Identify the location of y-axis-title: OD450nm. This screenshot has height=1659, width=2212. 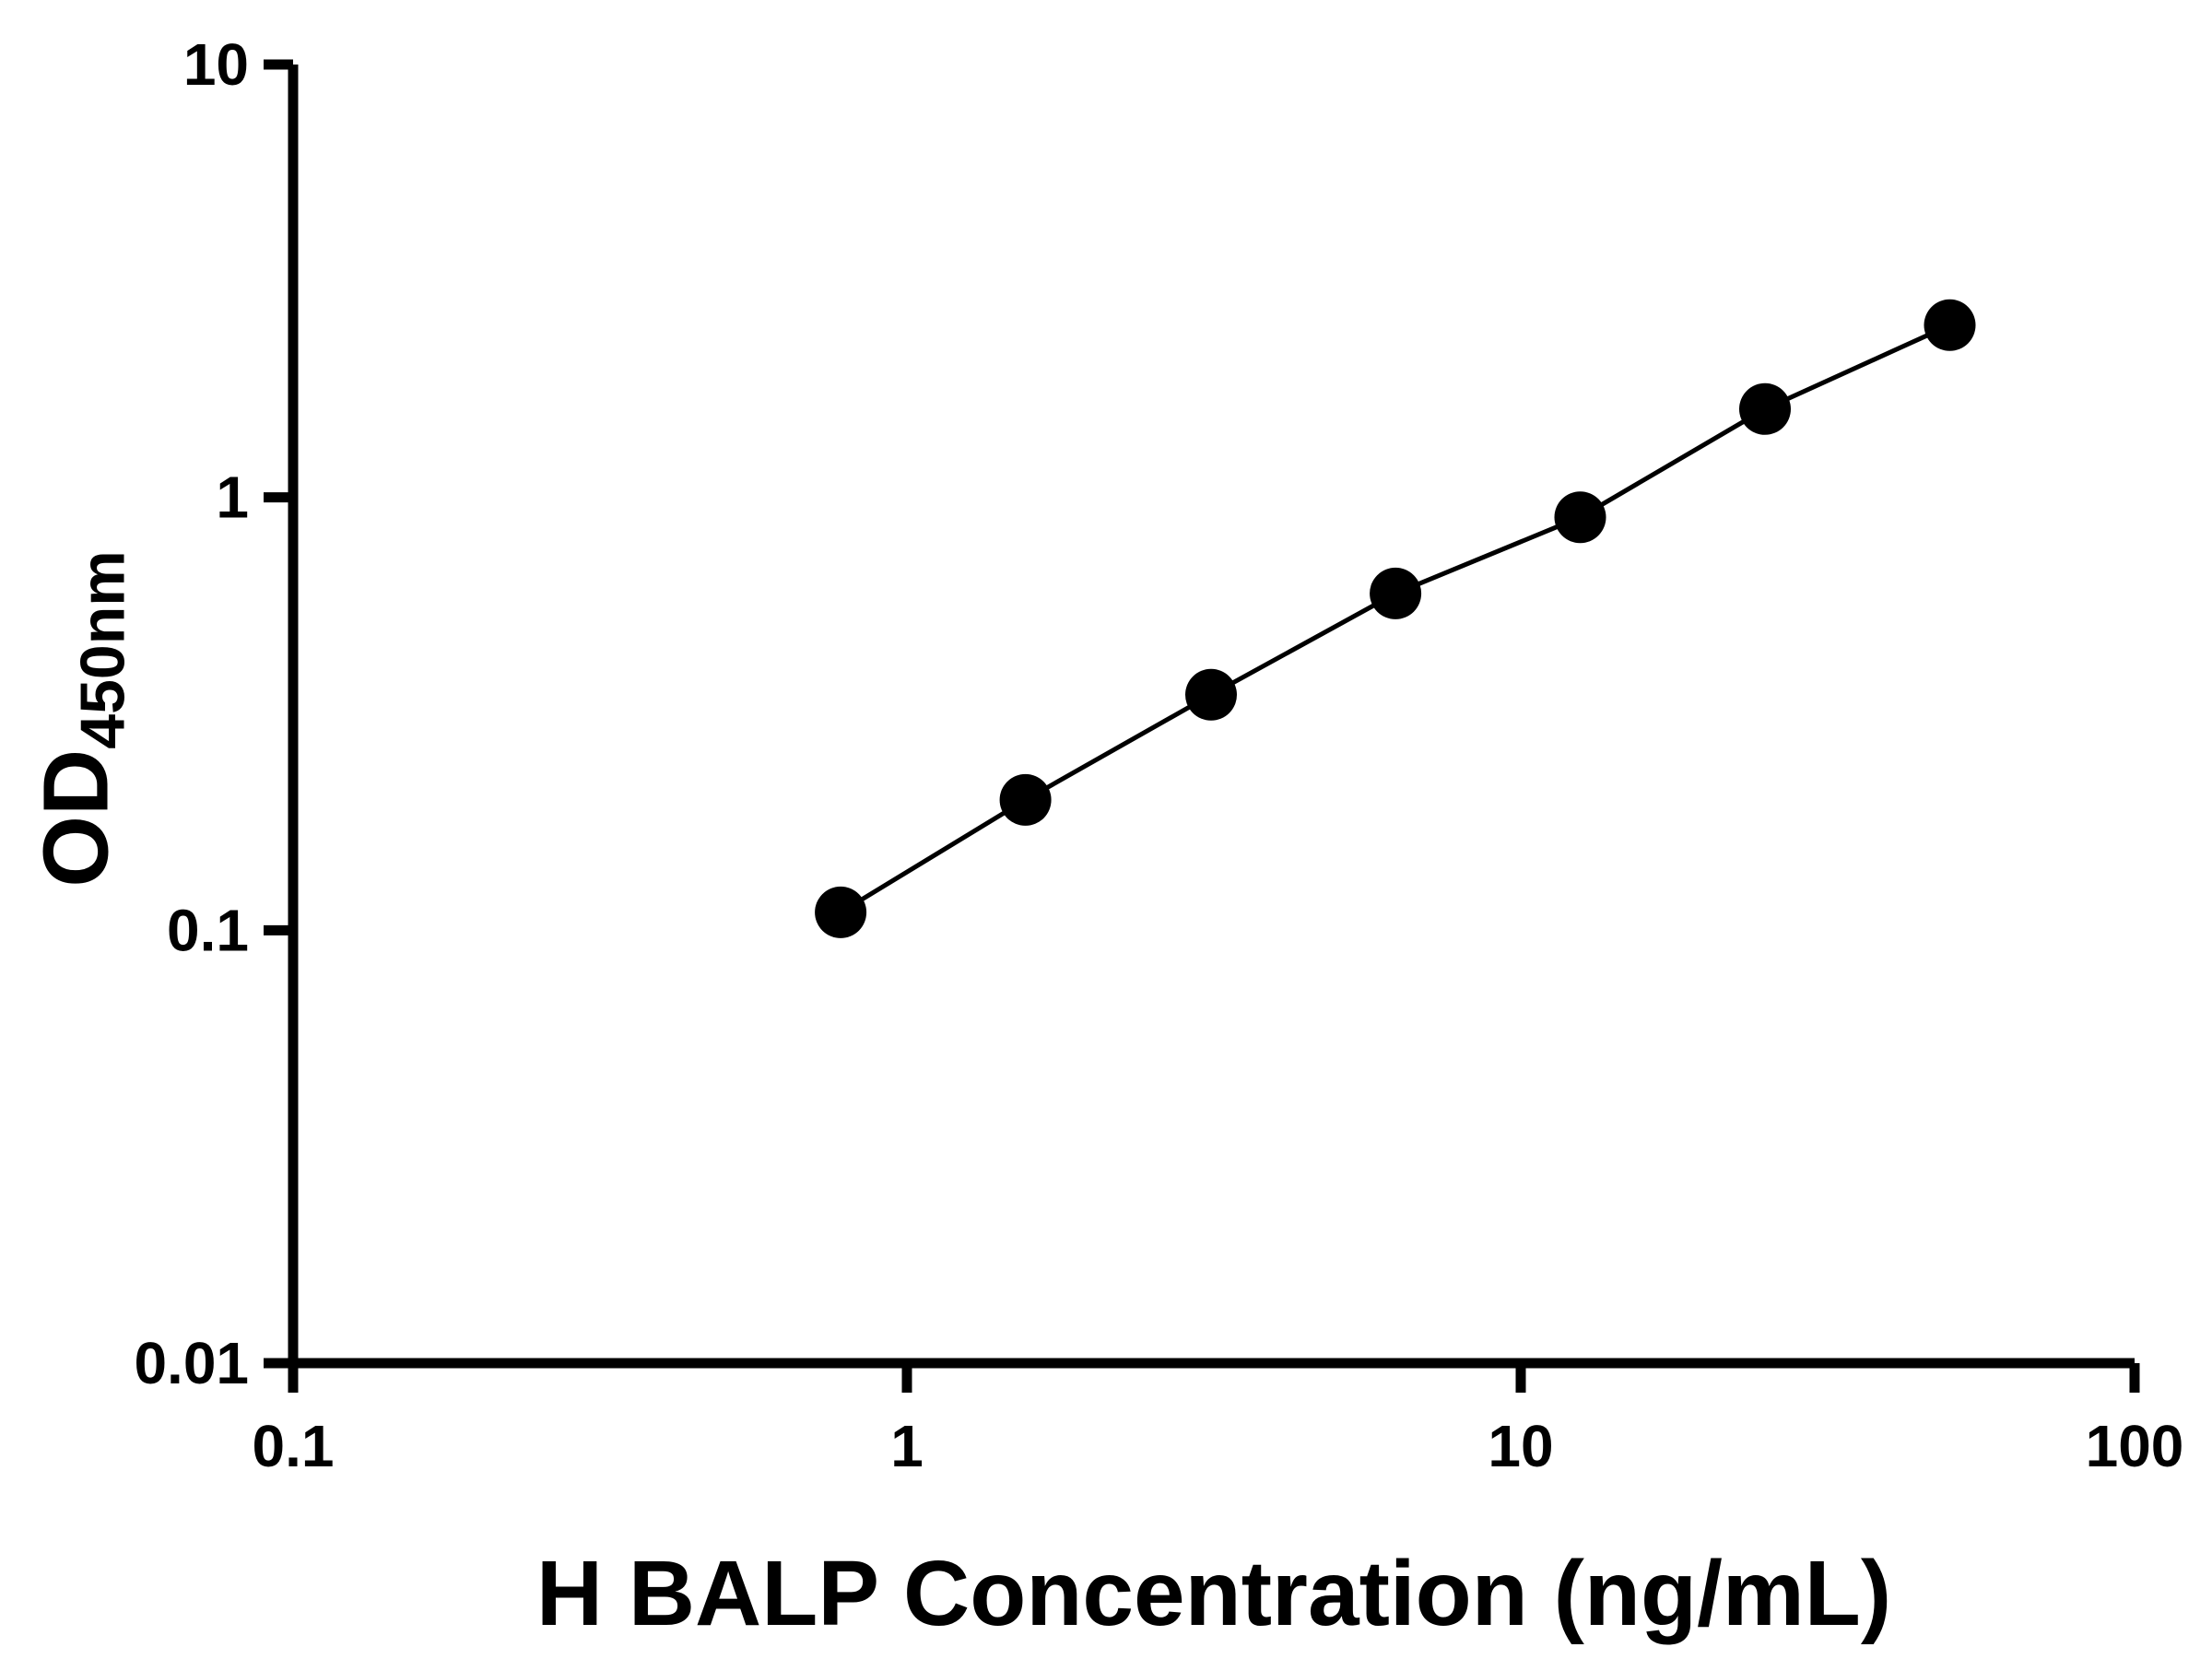
(81, 718).